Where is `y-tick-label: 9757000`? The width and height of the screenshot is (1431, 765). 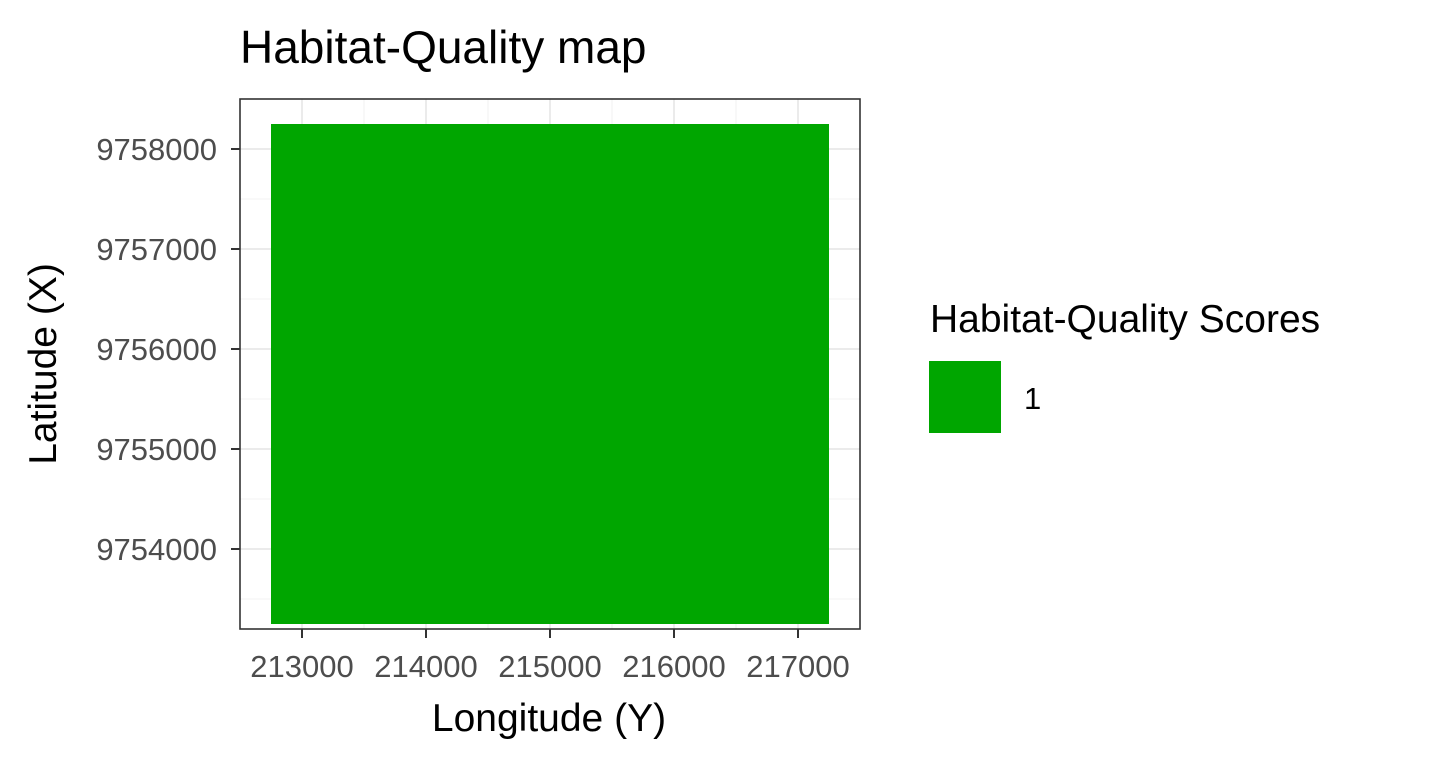
y-tick-label: 9757000 is located at coordinates (156, 249).